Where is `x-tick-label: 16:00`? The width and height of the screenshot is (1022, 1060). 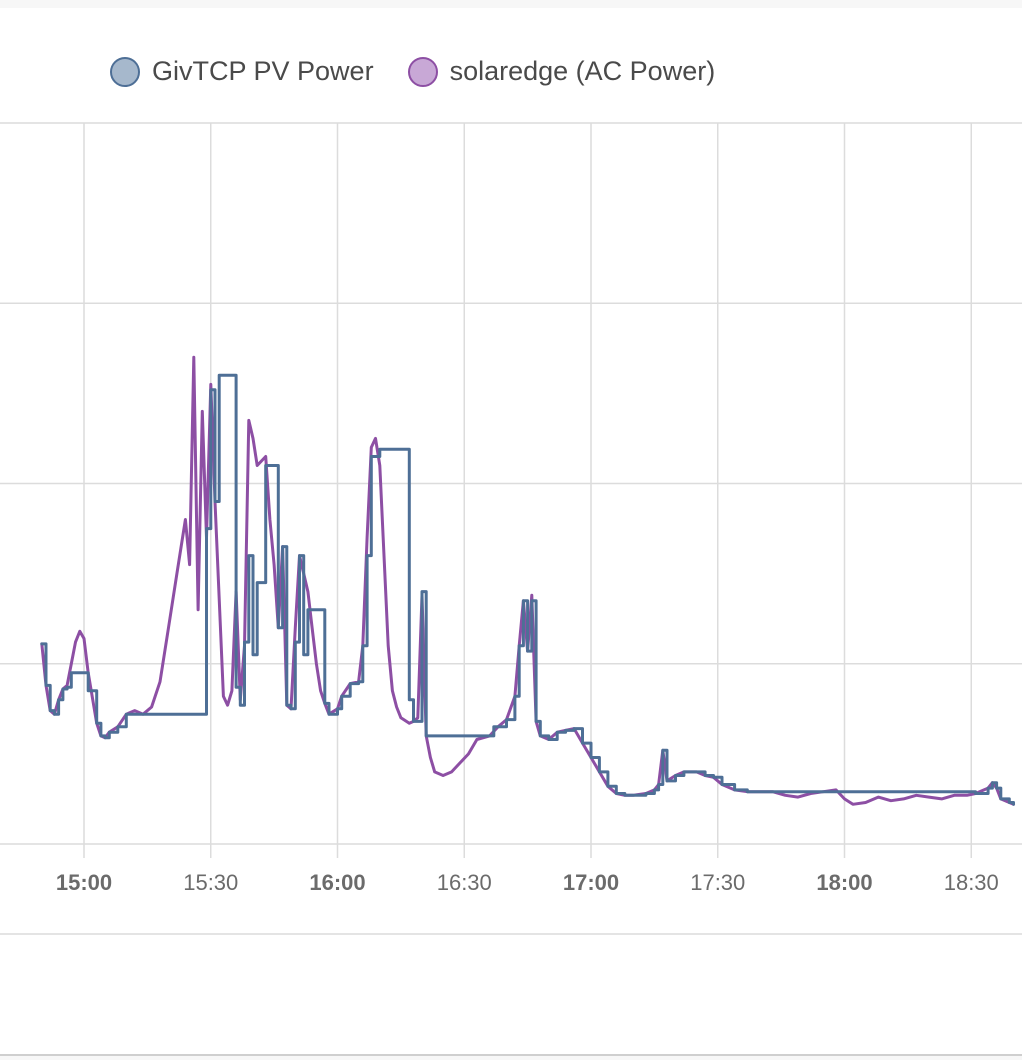
x-tick-label: 16:00 is located at coordinates (337, 882).